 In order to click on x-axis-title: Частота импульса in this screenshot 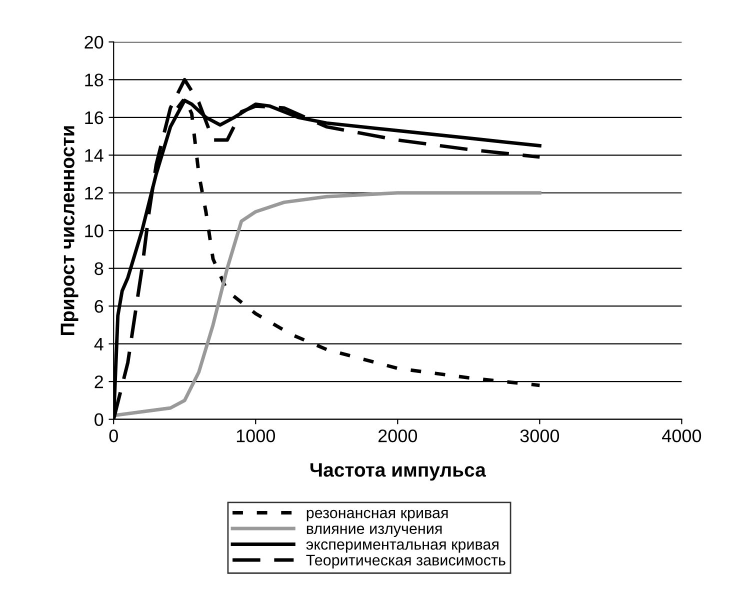, I will do `click(398, 472)`.